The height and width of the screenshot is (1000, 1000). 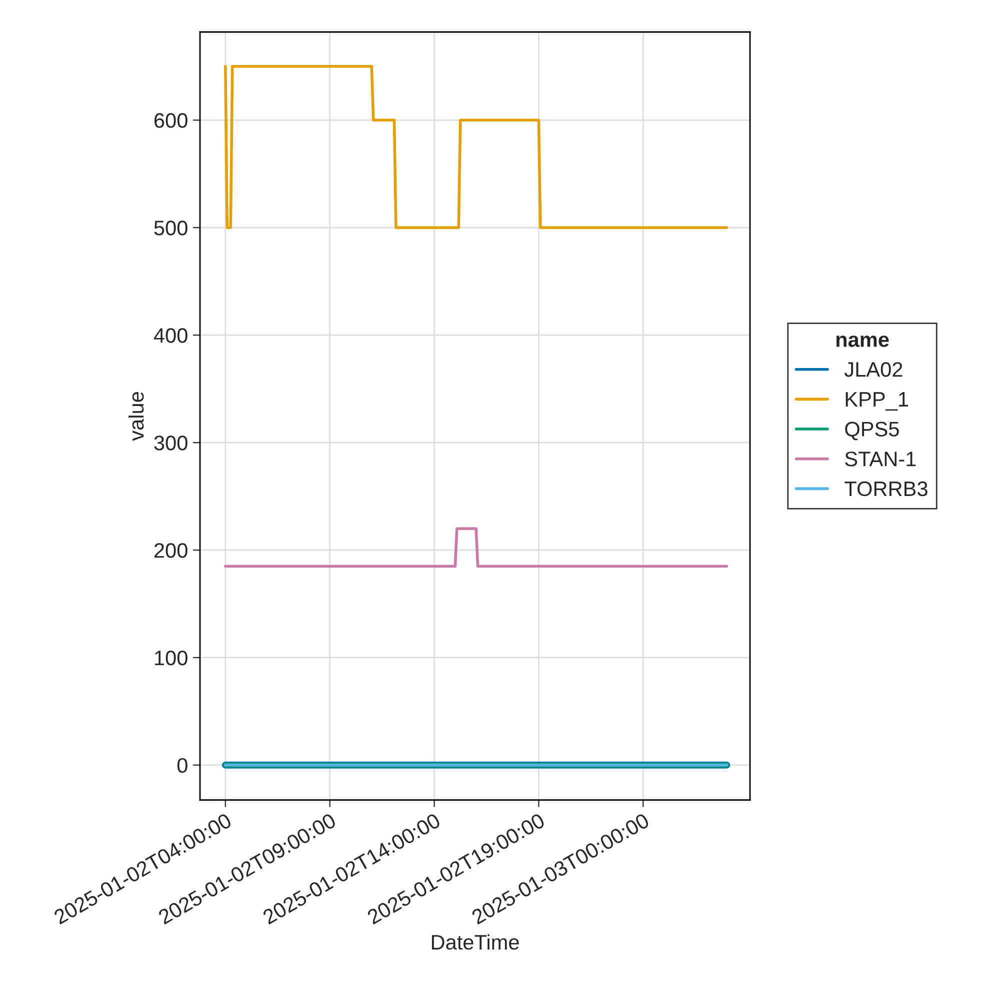 I want to click on y-tick-label: 100, so click(x=171, y=658).